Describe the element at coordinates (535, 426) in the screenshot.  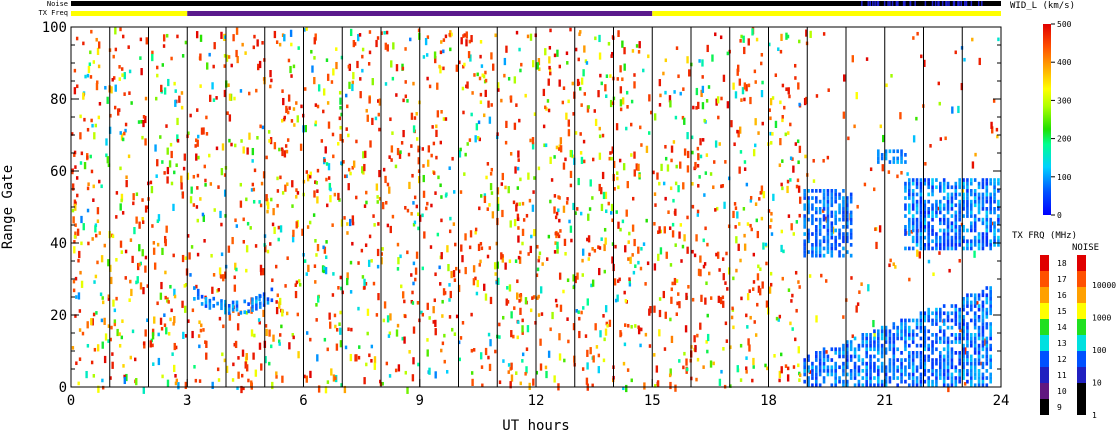
I see `x-axis-title: UT hours` at that location.